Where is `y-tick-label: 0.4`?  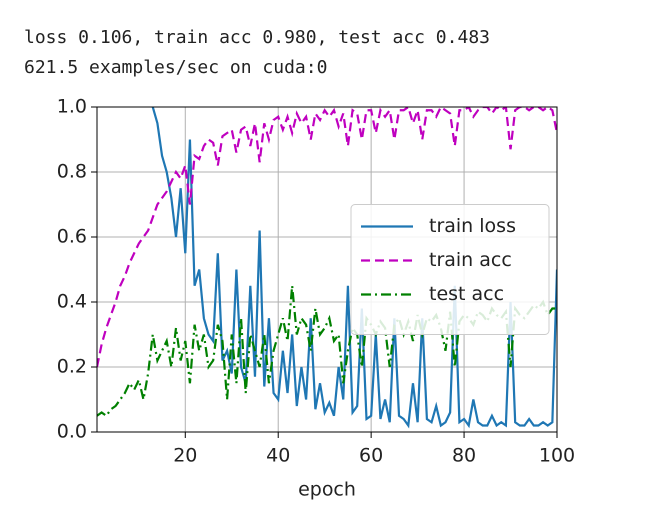 y-tick-label: 0.4 is located at coordinates (72, 302).